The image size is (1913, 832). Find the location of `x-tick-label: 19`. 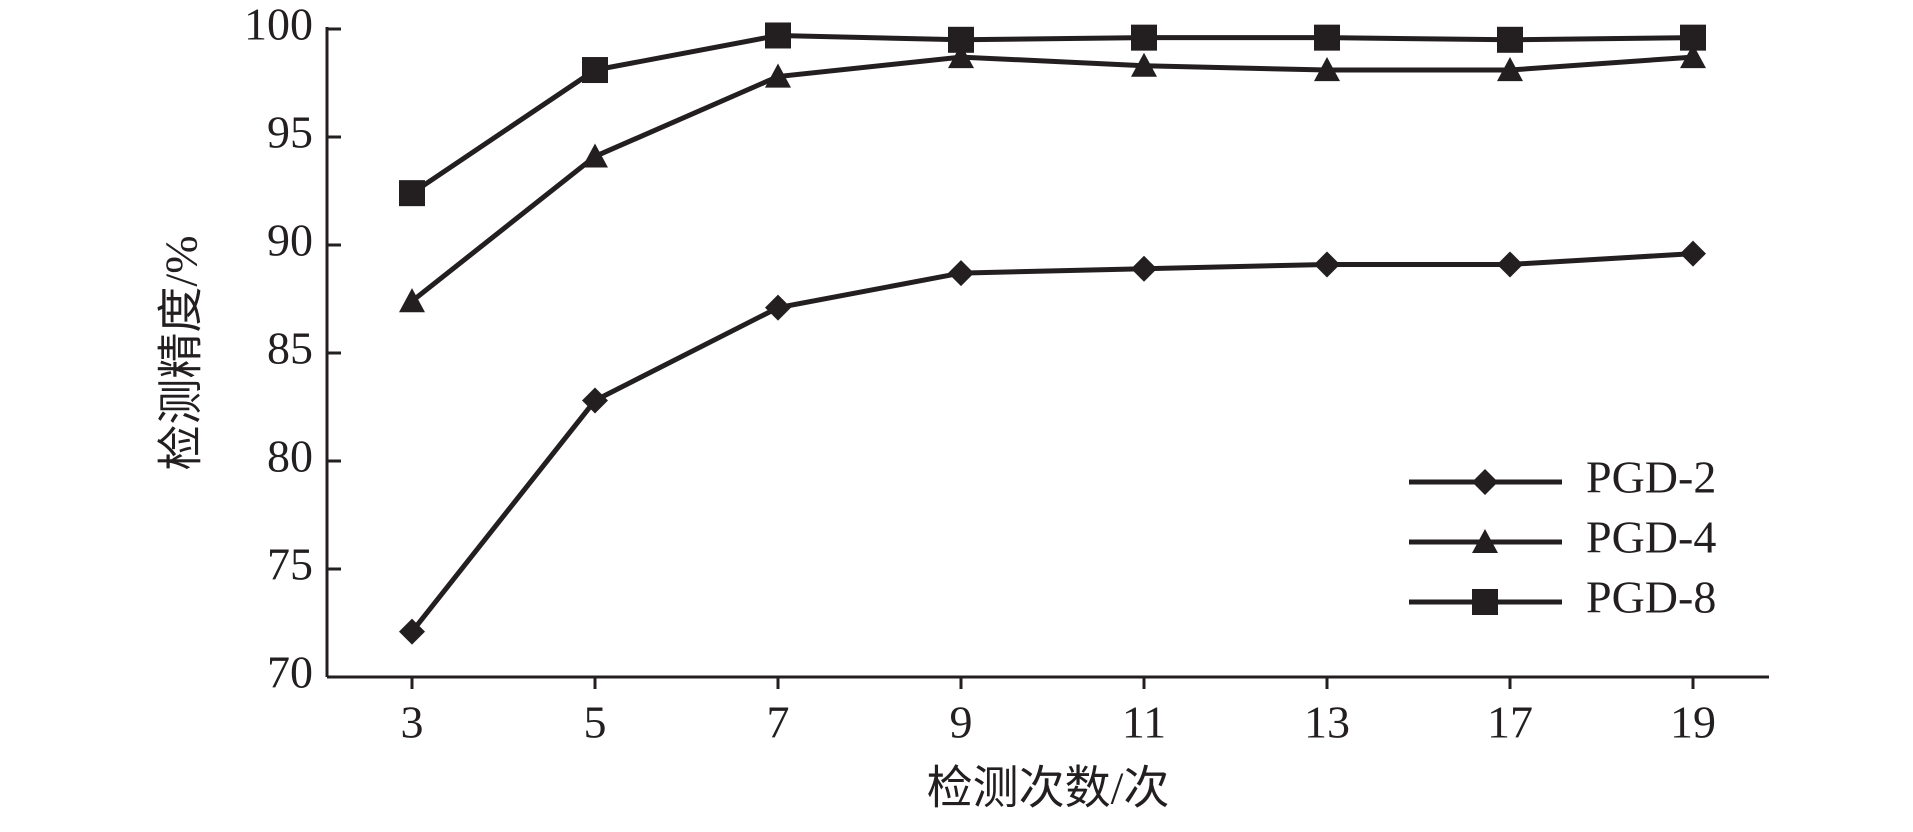

x-tick-label: 19 is located at coordinates (1693, 722).